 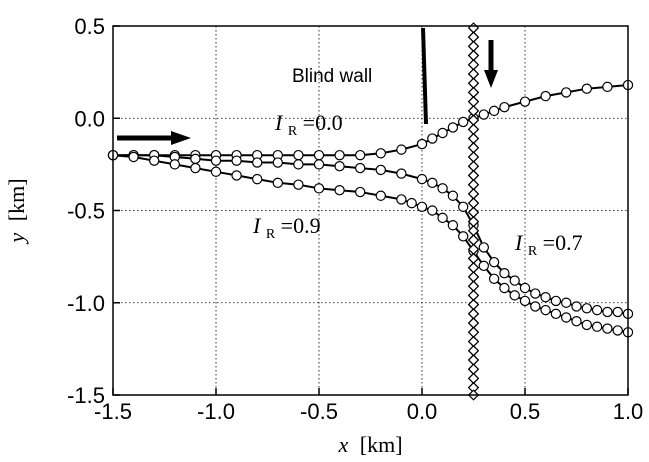 What do you see at coordinates (422, 411) in the screenshot?
I see `x-tick-label: 0.0` at bounding box center [422, 411].